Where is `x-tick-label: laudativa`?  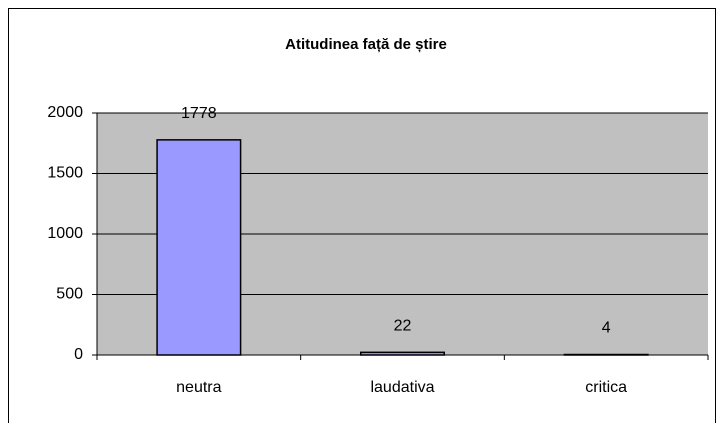
x-tick-label: laudativa is located at coordinates (402, 387).